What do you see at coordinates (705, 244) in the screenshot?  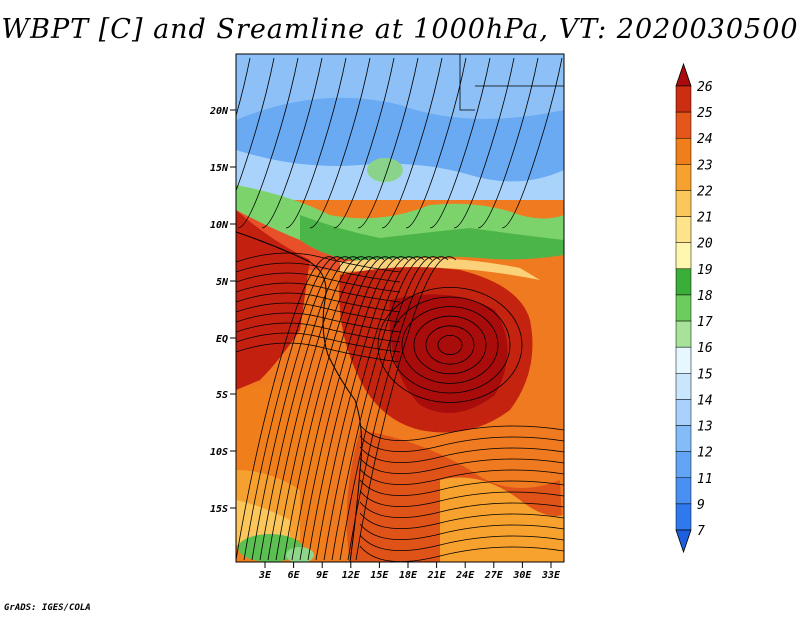 I see `colorbar-label: 20` at bounding box center [705, 244].